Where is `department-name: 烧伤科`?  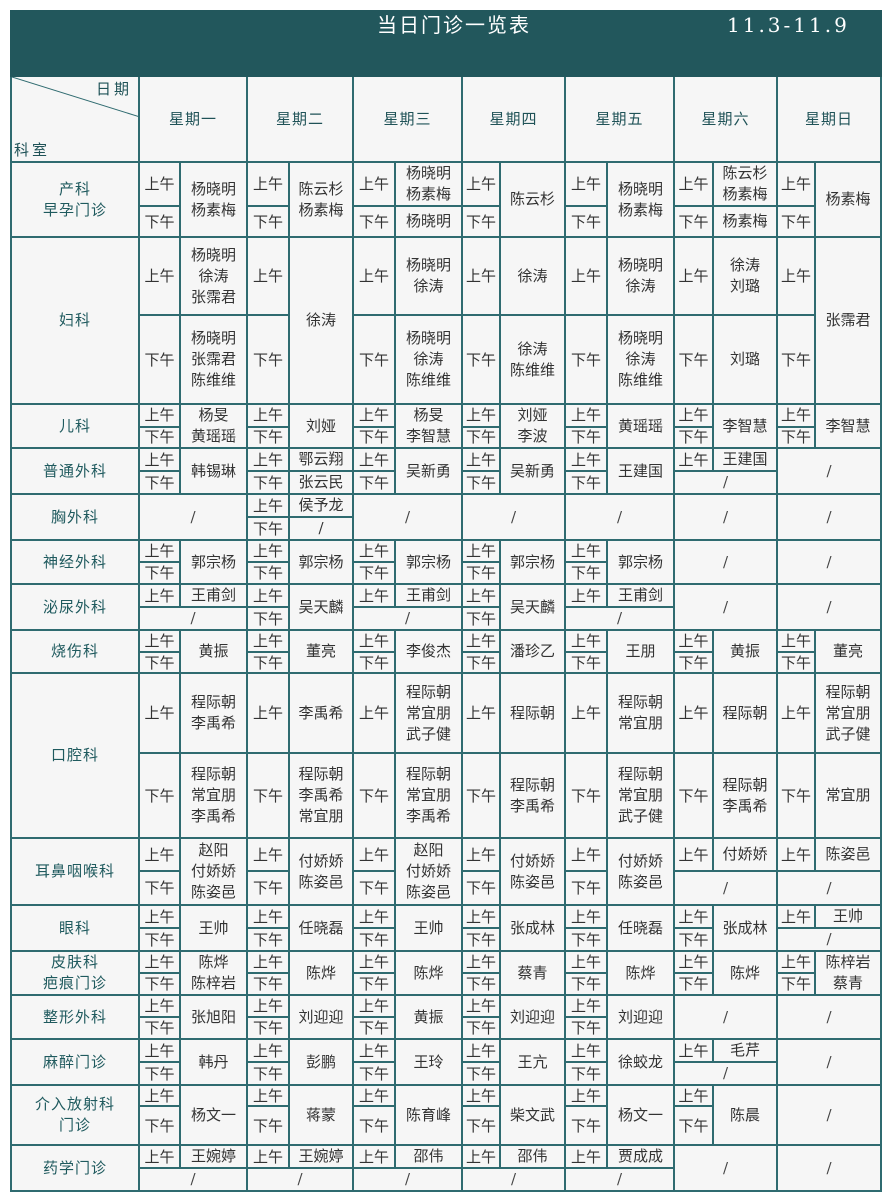 department-name: 烧伤科 is located at coordinates (75, 651).